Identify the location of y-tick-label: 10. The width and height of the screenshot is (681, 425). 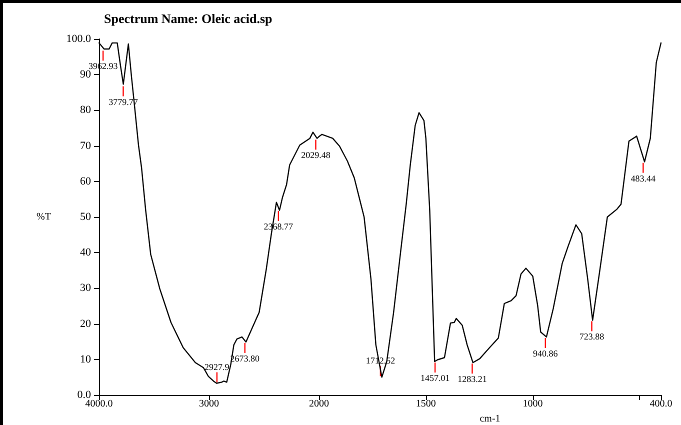
(86, 359).